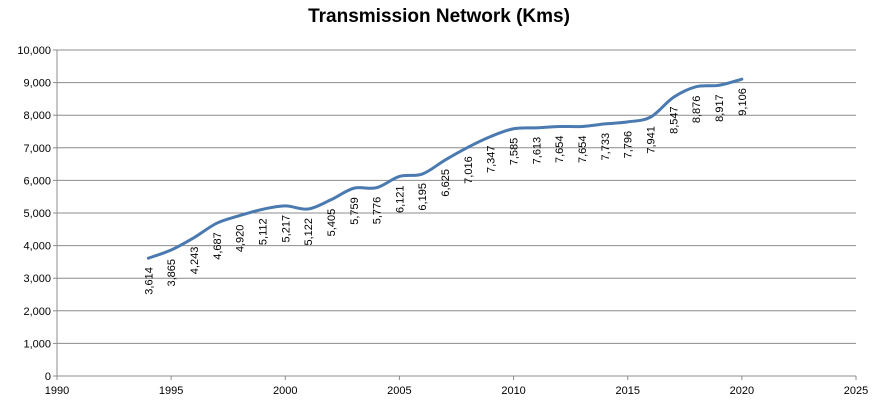 The image size is (878, 419). I want to click on y-tick-label: 3,000, so click(37, 279).